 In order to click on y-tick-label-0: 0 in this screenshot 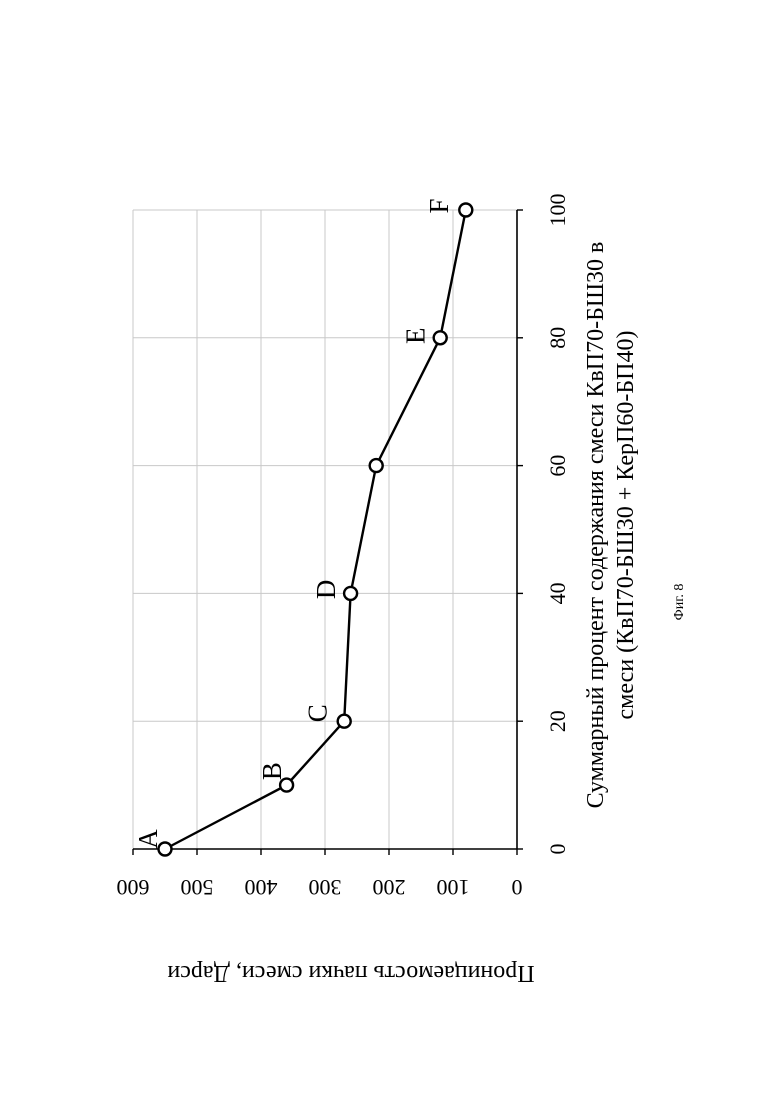, I will do `click(517, 887)`.